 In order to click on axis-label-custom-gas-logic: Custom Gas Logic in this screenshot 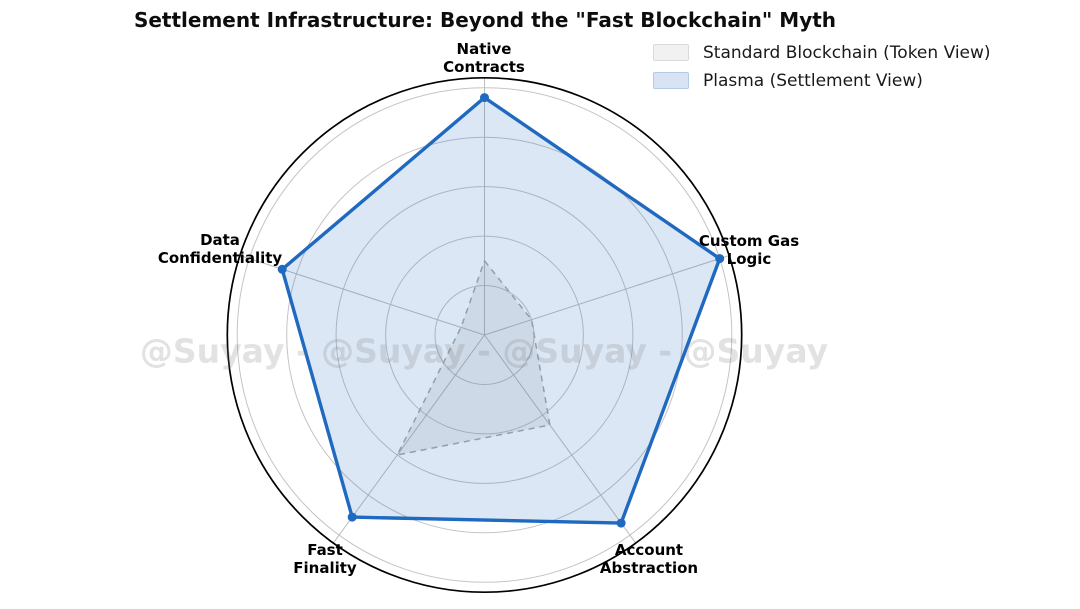, I will do `click(749, 250)`.